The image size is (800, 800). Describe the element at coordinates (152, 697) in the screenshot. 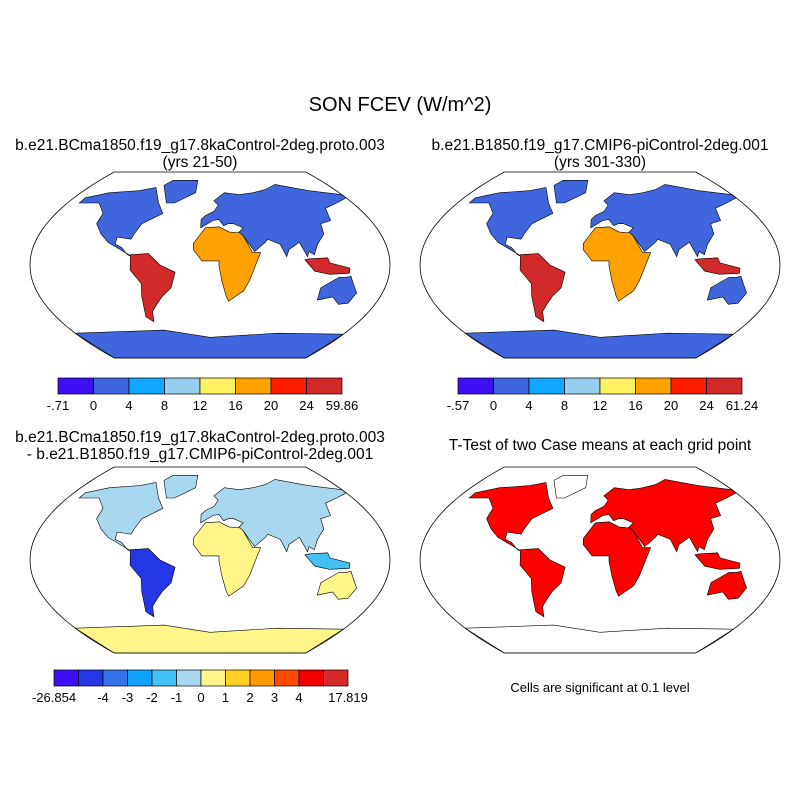

I see `colorbar-label: -2` at that location.